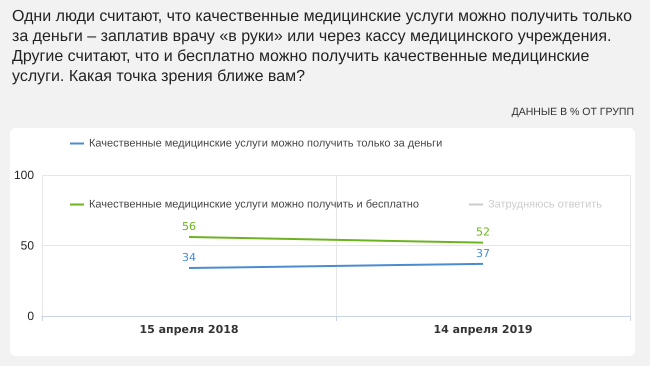  Describe the element at coordinates (254, 204) in the screenshot. I see `legend-label: Качественные медицинские услуги можно получить и бесплатно` at that location.